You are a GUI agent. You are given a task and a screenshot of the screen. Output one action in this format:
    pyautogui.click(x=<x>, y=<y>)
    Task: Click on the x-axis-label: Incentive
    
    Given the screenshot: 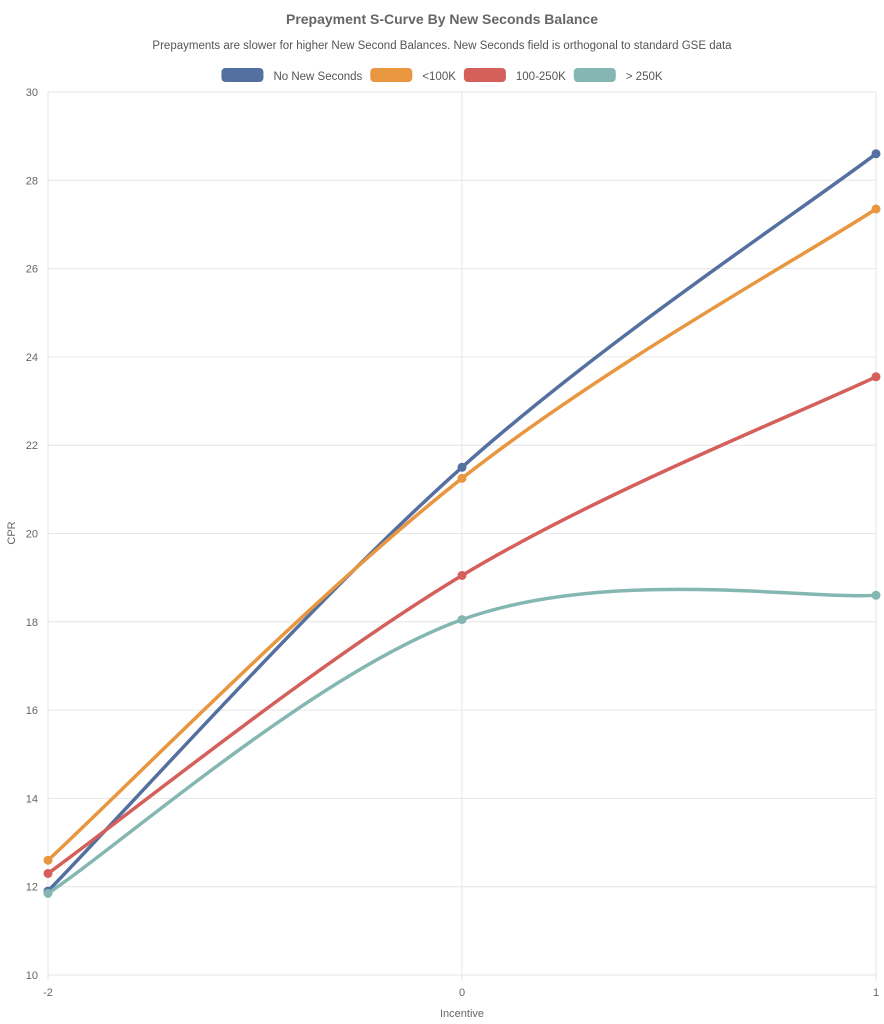 What is the action you would take?
    pyautogui.click(x=462, y=1014)
    